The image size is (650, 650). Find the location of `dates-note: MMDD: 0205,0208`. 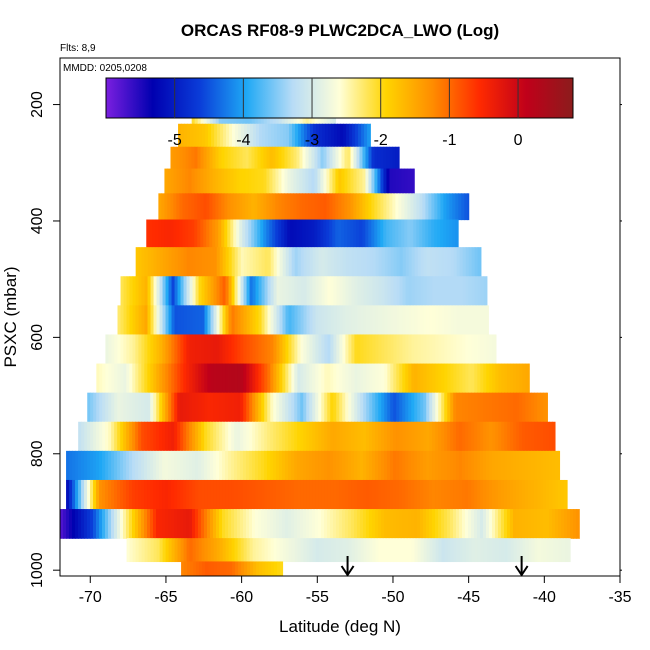

dates-note: MMDD: 0205,0208 is located at coordinates (105, 68).